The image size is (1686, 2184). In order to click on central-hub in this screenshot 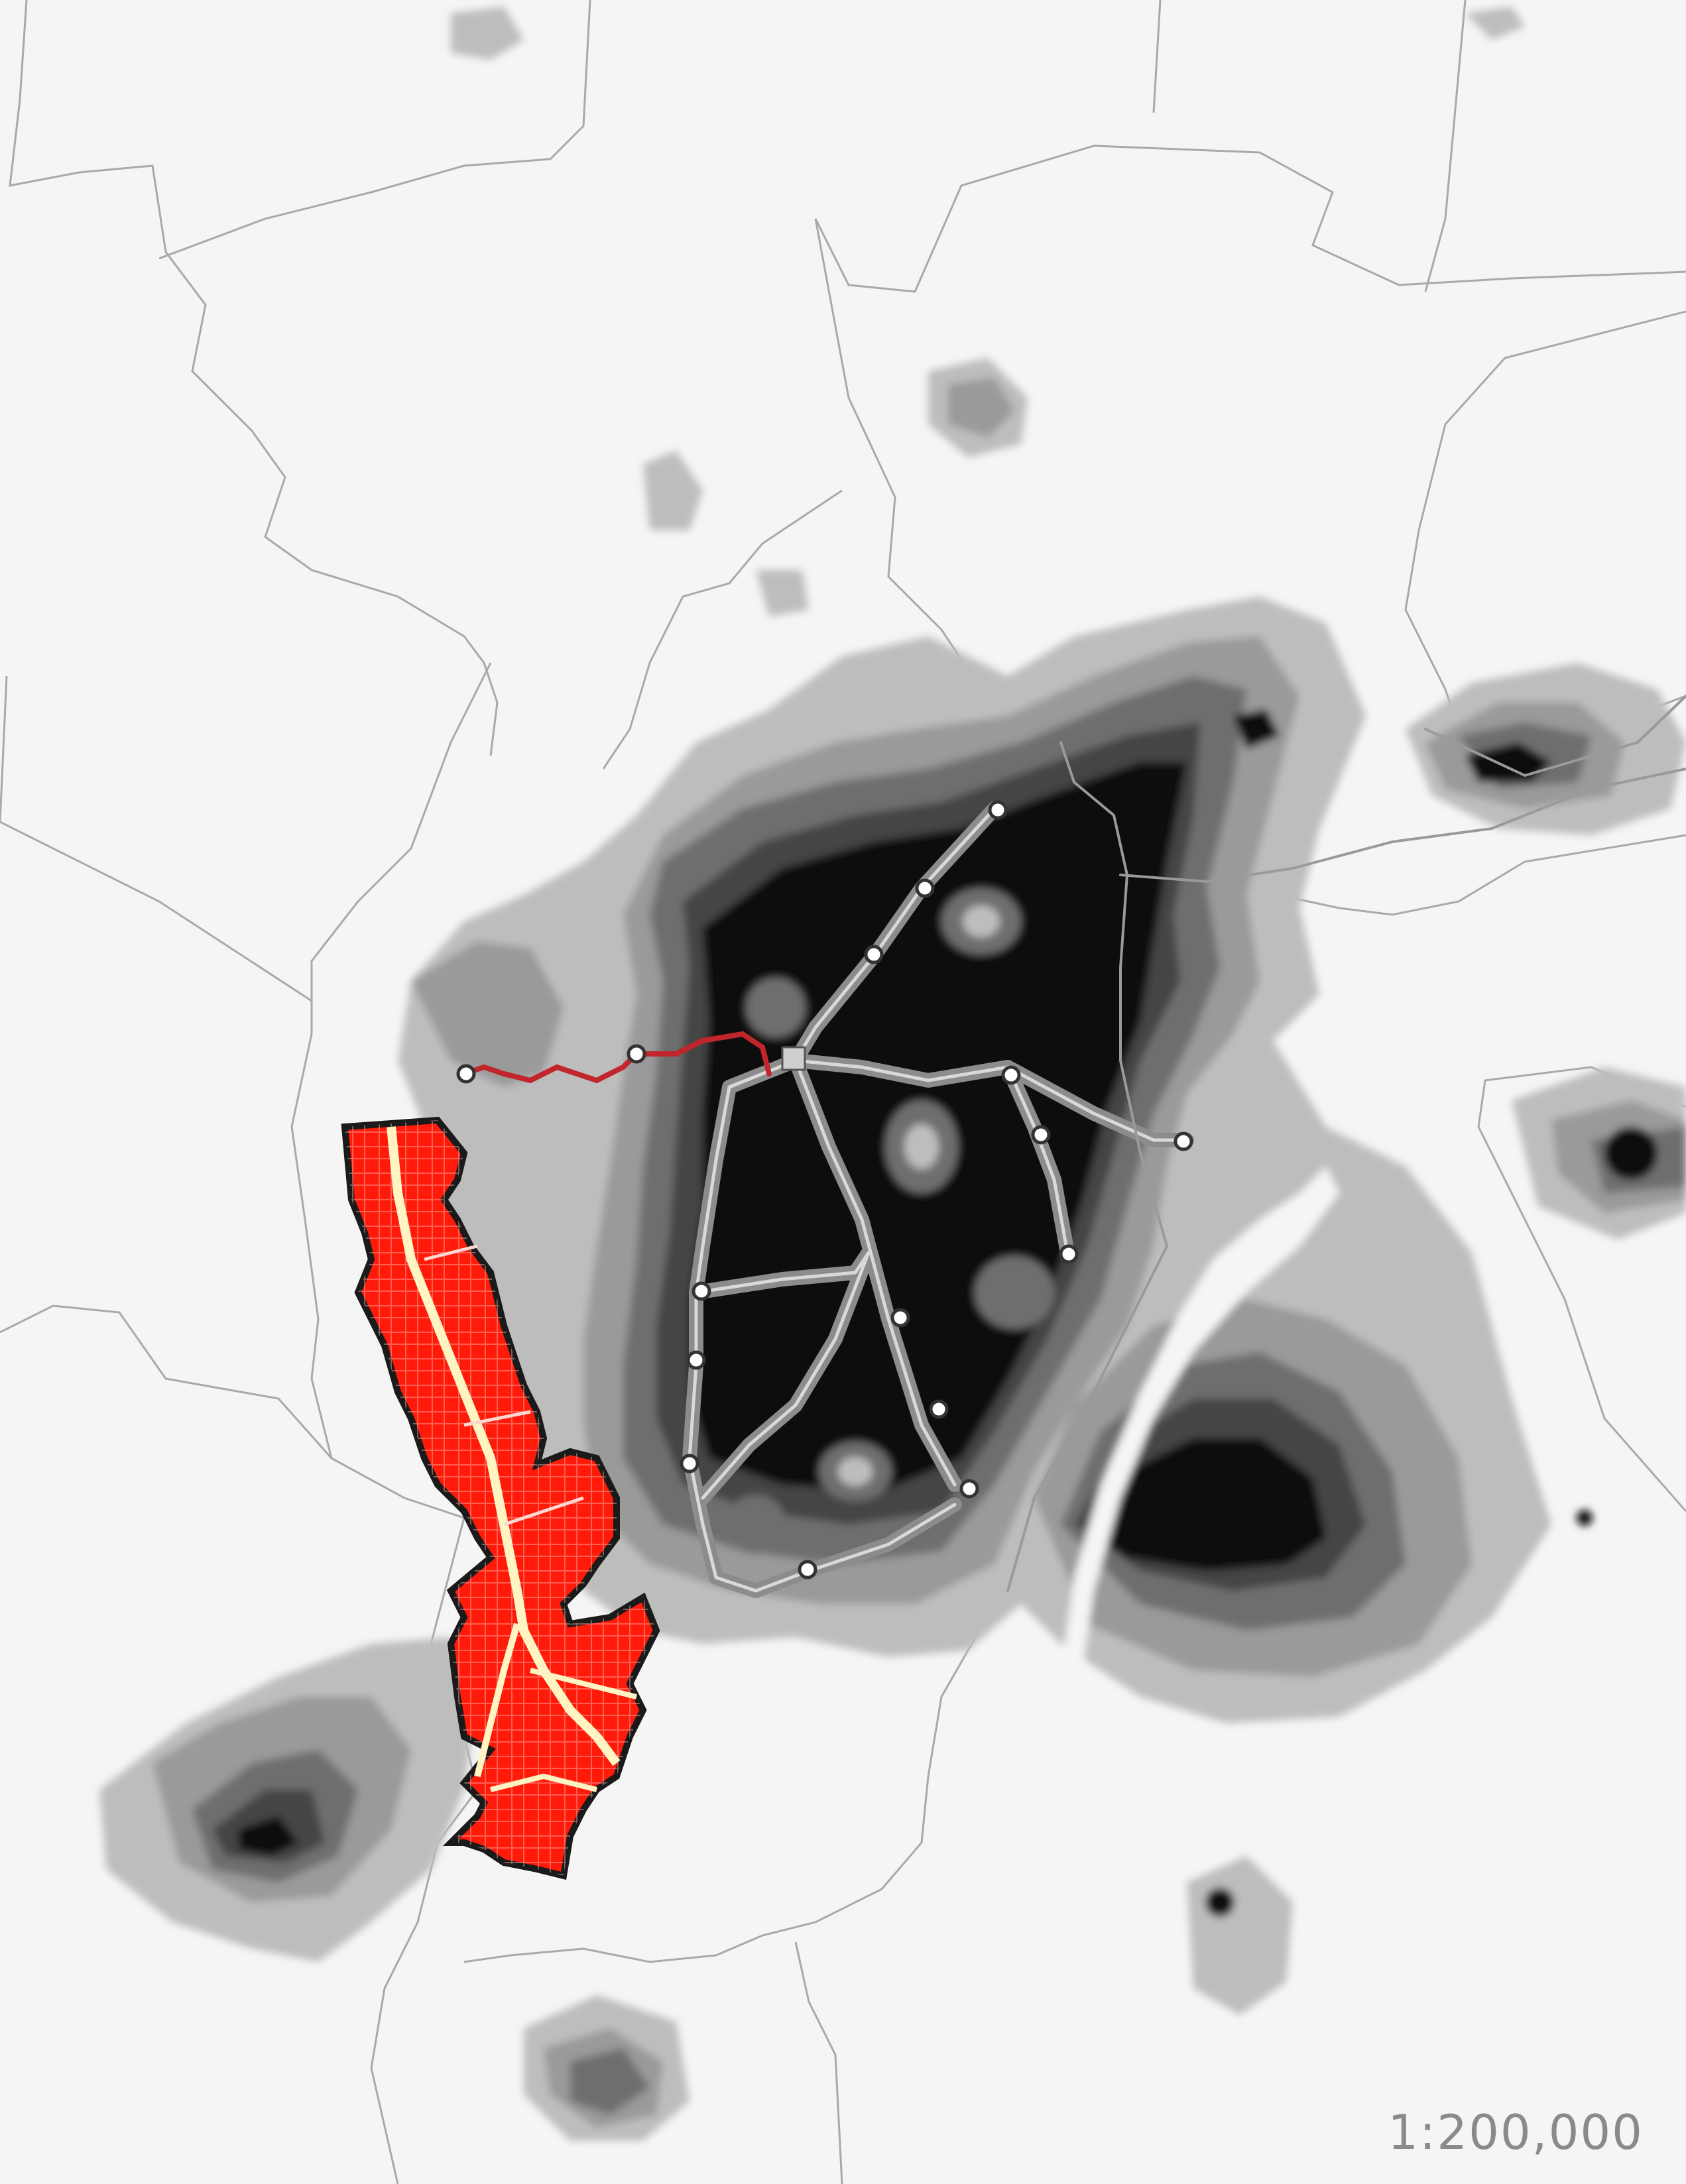, I will do `click(794, 1058)`.